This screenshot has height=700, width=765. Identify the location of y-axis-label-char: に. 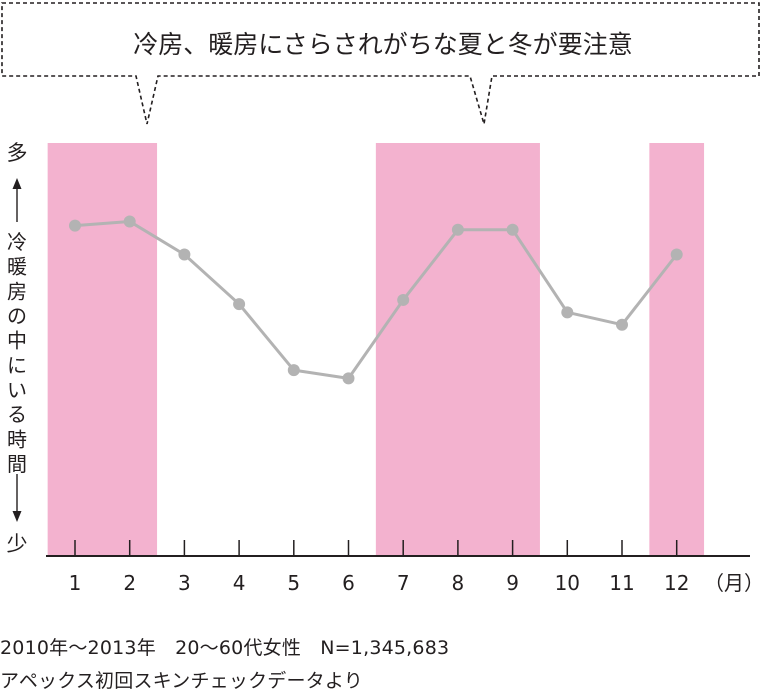
(17, 365).